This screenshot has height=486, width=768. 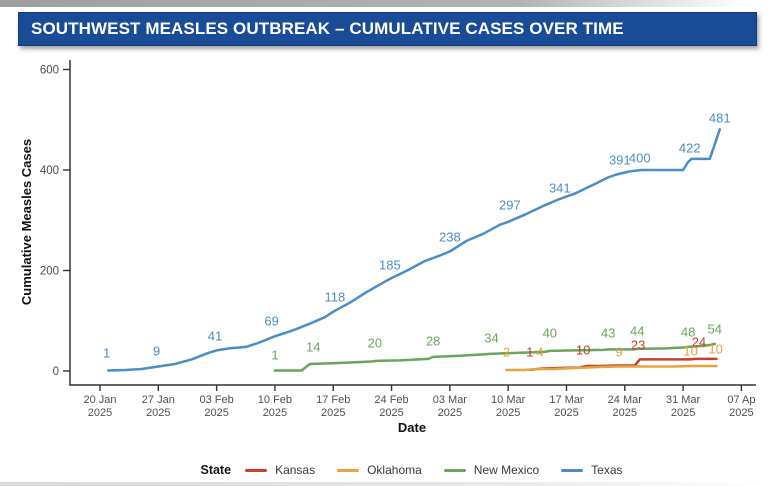 I want to click on page-bottom-edge-strip, so click(x=384, y=484).